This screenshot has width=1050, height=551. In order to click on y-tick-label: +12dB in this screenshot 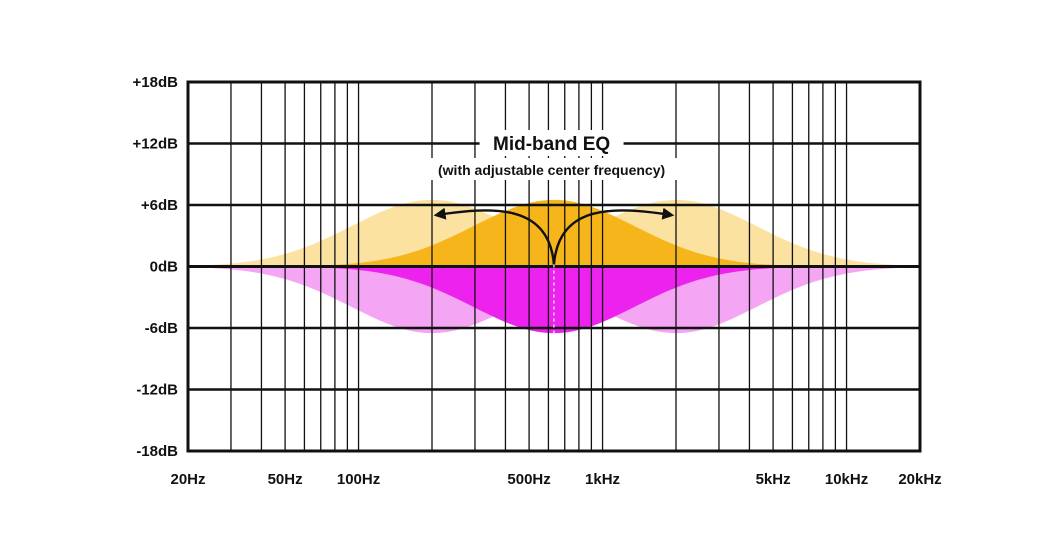, I will do `click(156, 144)`.